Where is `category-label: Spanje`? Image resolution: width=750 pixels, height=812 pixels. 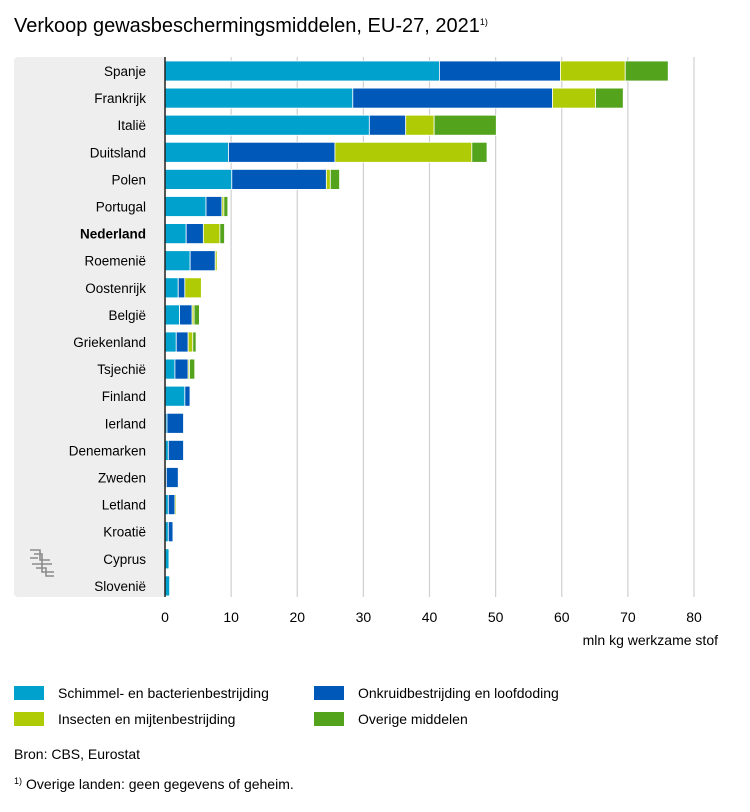 category-label: Spanje is located at coordinates (125, 71).